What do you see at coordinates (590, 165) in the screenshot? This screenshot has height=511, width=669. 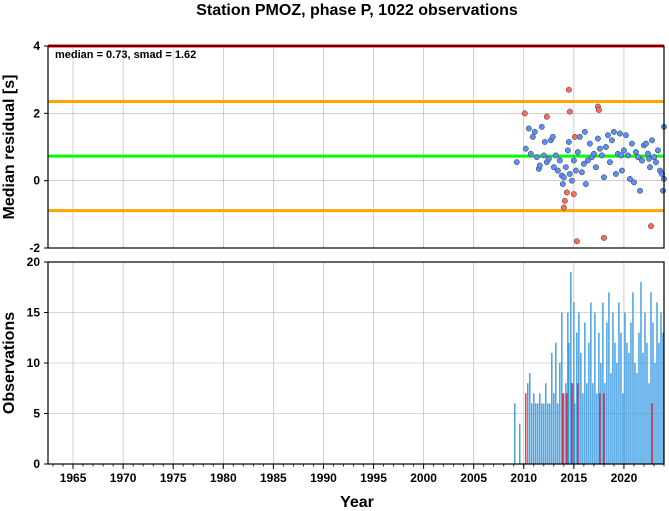 I see `residual-points` at bounding box center [590, 165].